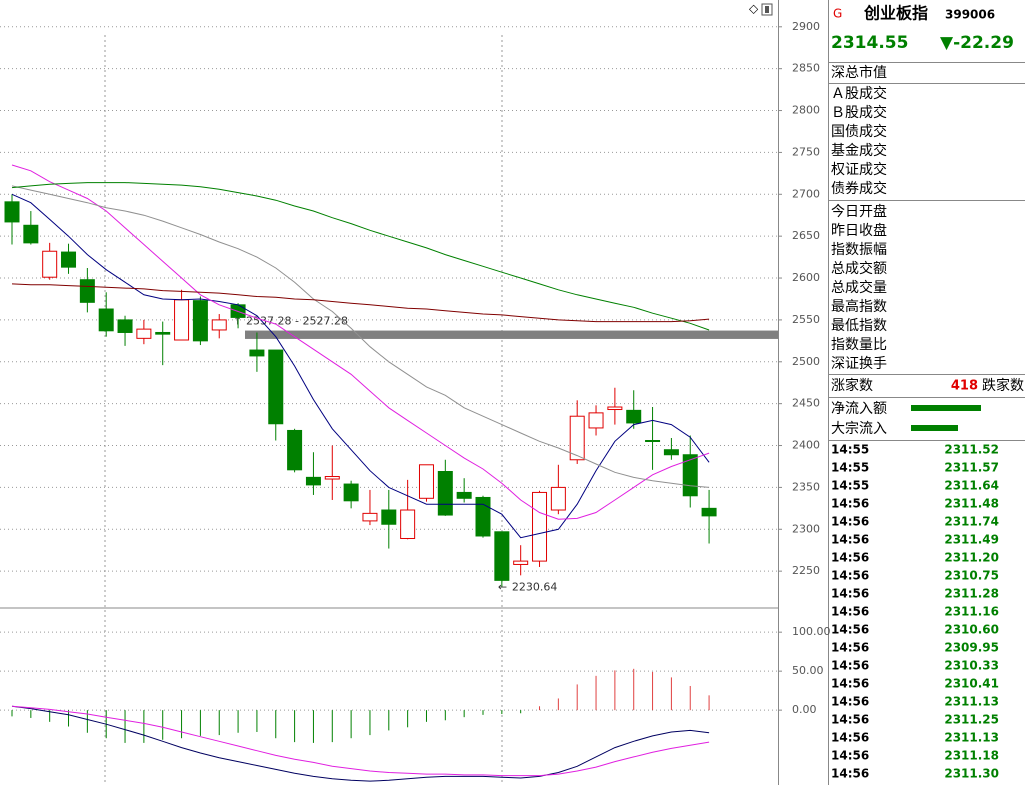 The image size is (1025, 785). I want to click on tick-price: 2310.41, so click(971, 684).